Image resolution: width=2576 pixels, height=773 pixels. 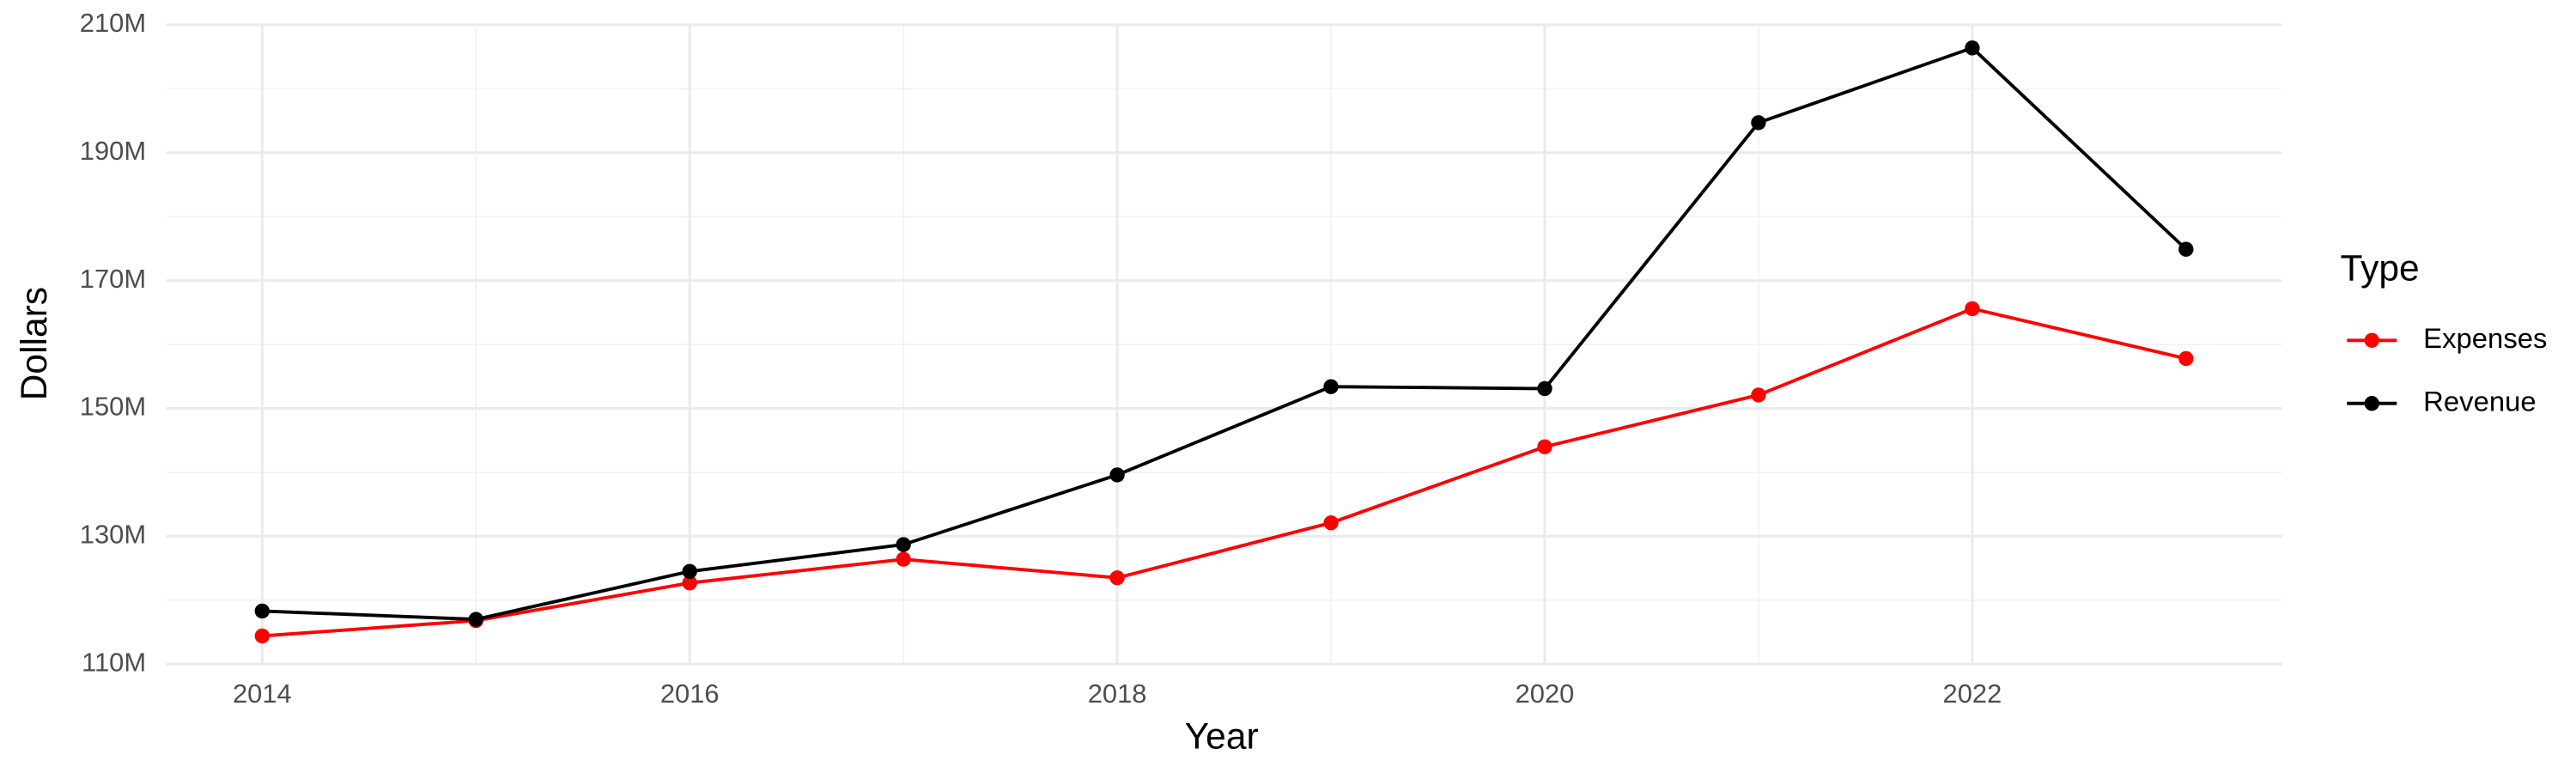 I want to click on x-axis-title: Year, so click(x=1222, y=736).